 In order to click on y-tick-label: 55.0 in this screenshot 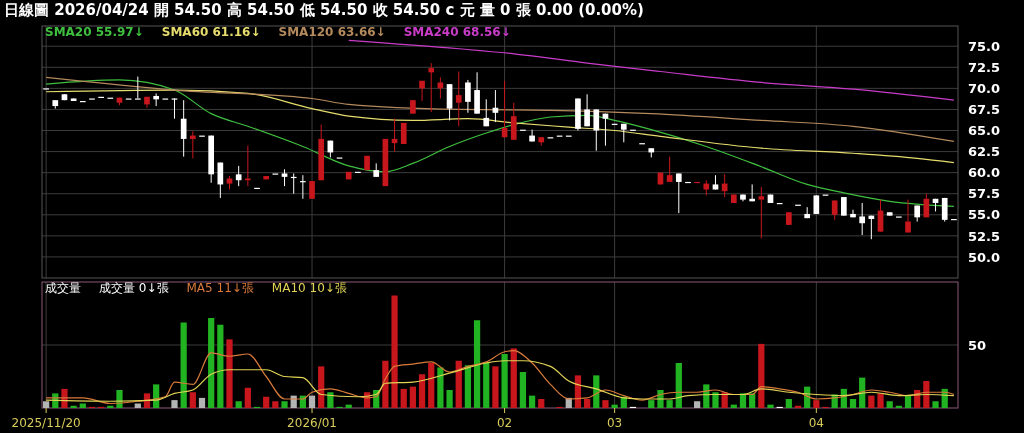, I will do `click(984, 215)`.